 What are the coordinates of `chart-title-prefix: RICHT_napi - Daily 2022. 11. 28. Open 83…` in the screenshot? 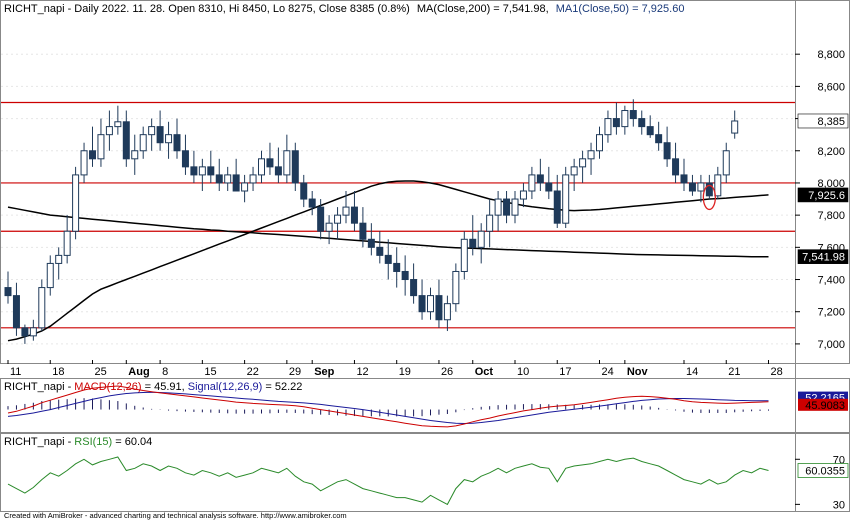 It's located at (207, 9).